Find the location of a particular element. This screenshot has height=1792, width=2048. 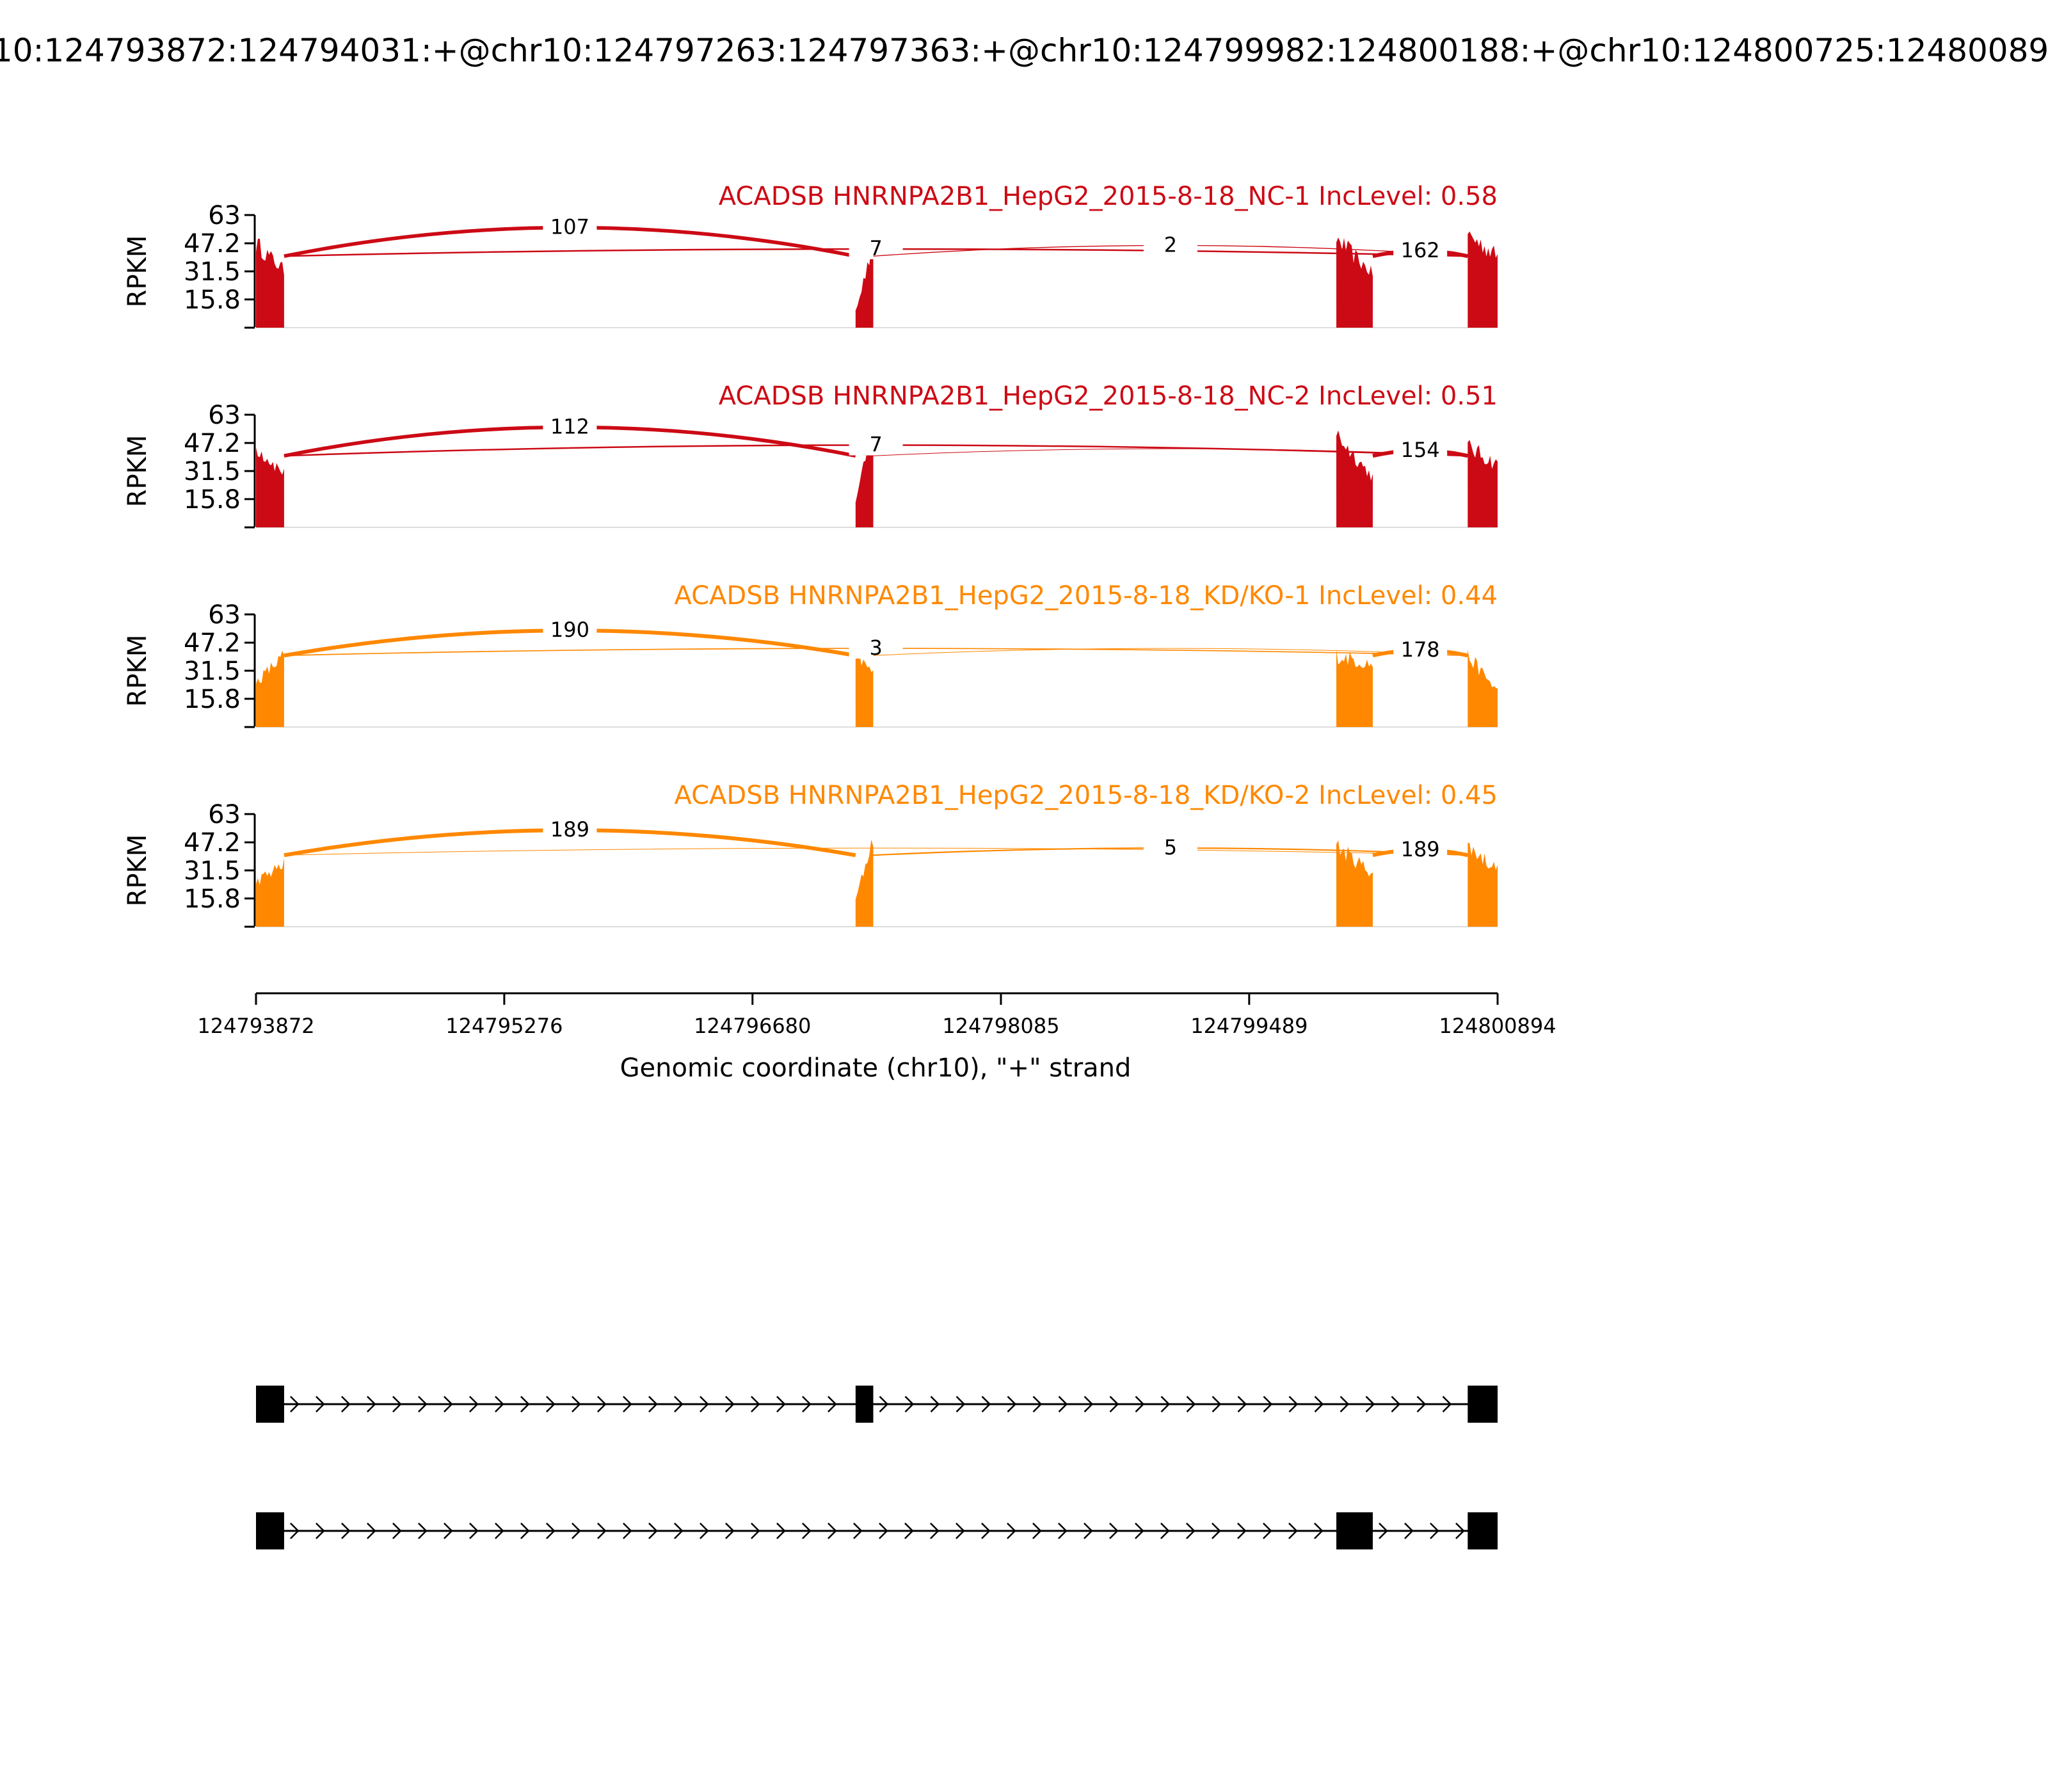

y-tick-label: 47.2 is located at coordinates (212, 443).